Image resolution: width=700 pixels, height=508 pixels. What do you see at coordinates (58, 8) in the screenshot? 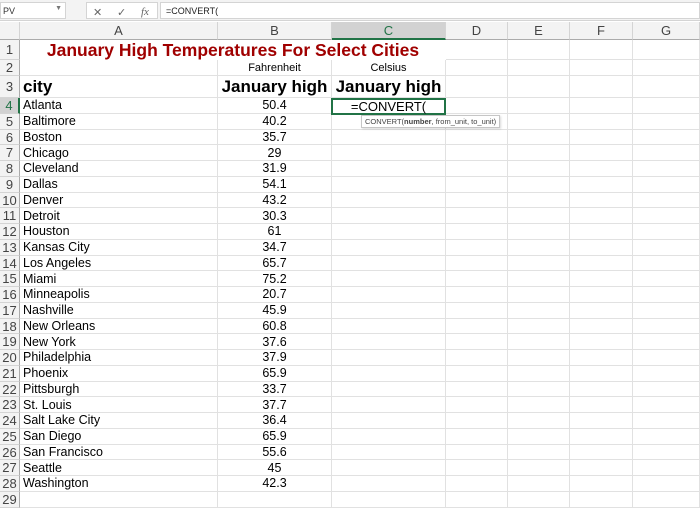
I see `chevron-down-icon: ▼` at bounding box center [58, 8].